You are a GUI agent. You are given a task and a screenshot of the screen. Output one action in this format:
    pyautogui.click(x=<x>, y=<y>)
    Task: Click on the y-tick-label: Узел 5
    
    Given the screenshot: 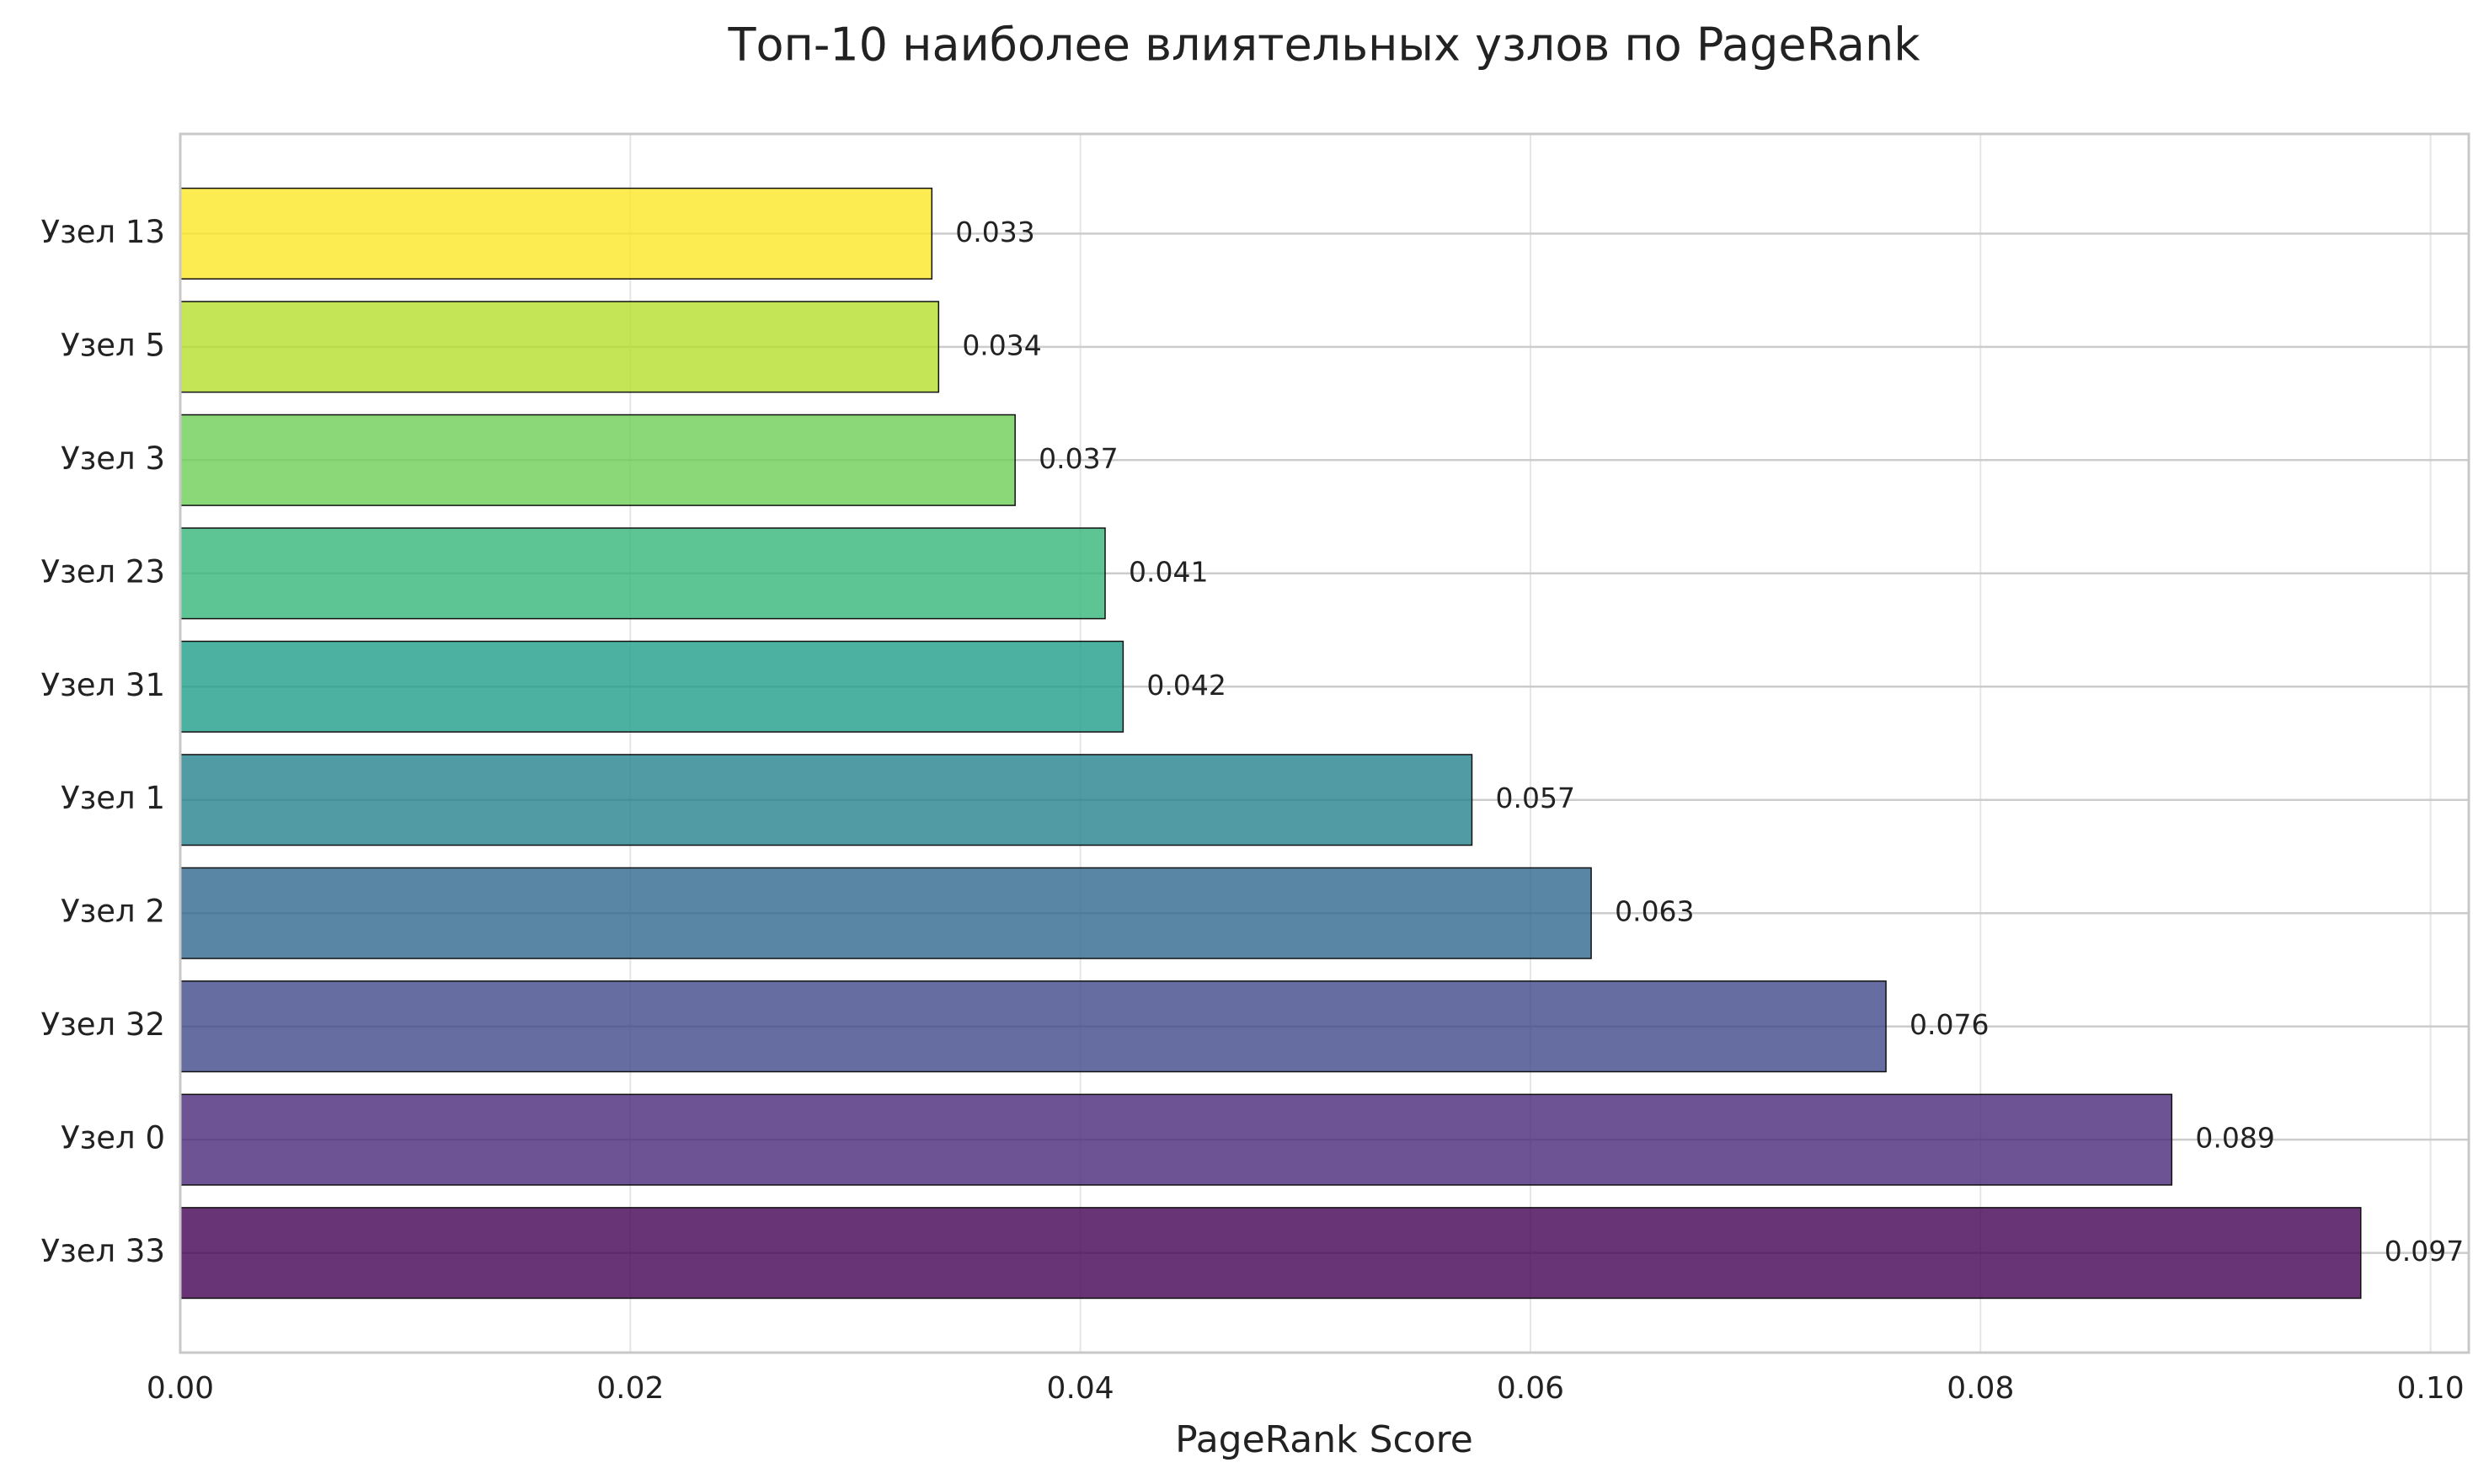 What is the action you would take?
    pyautogui.click(x=113, y=345)
    